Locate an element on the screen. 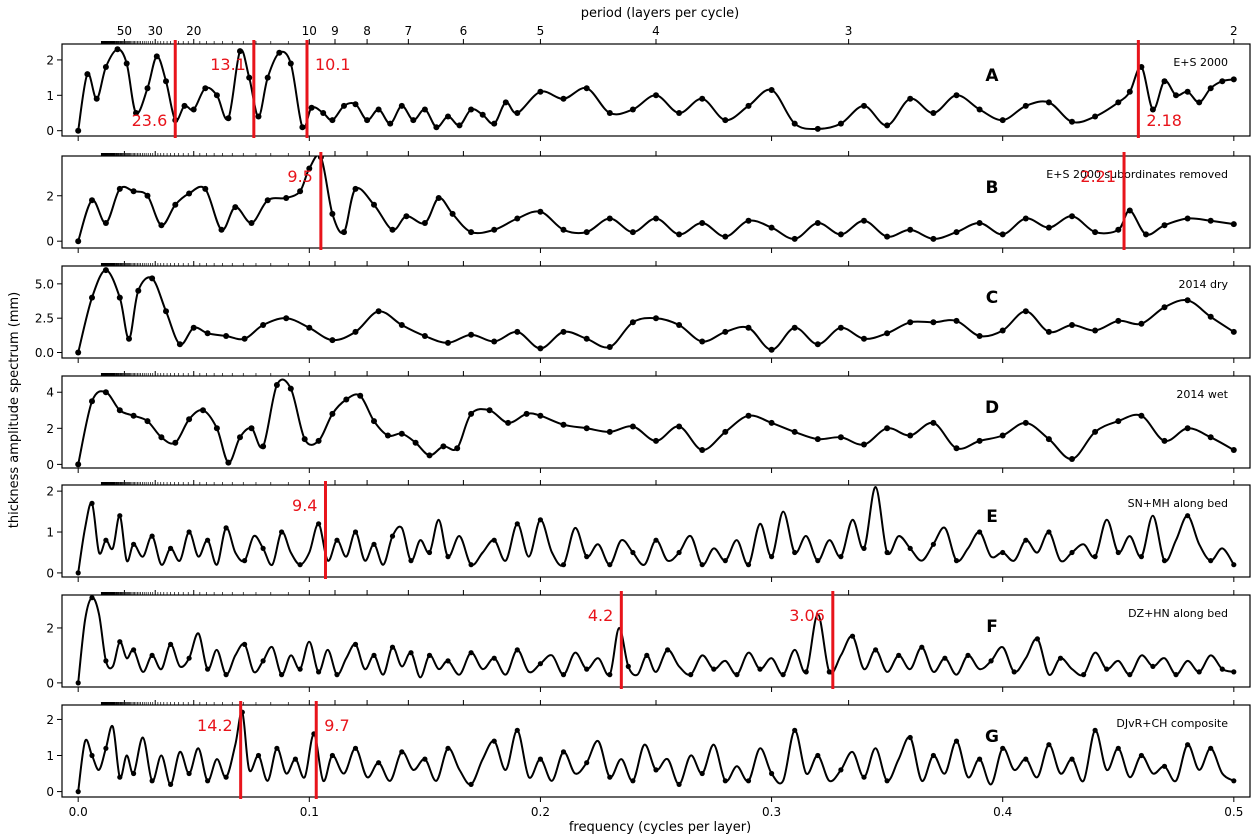  peak-marker-label: 2.18 is located at coordinates (1164, 120).